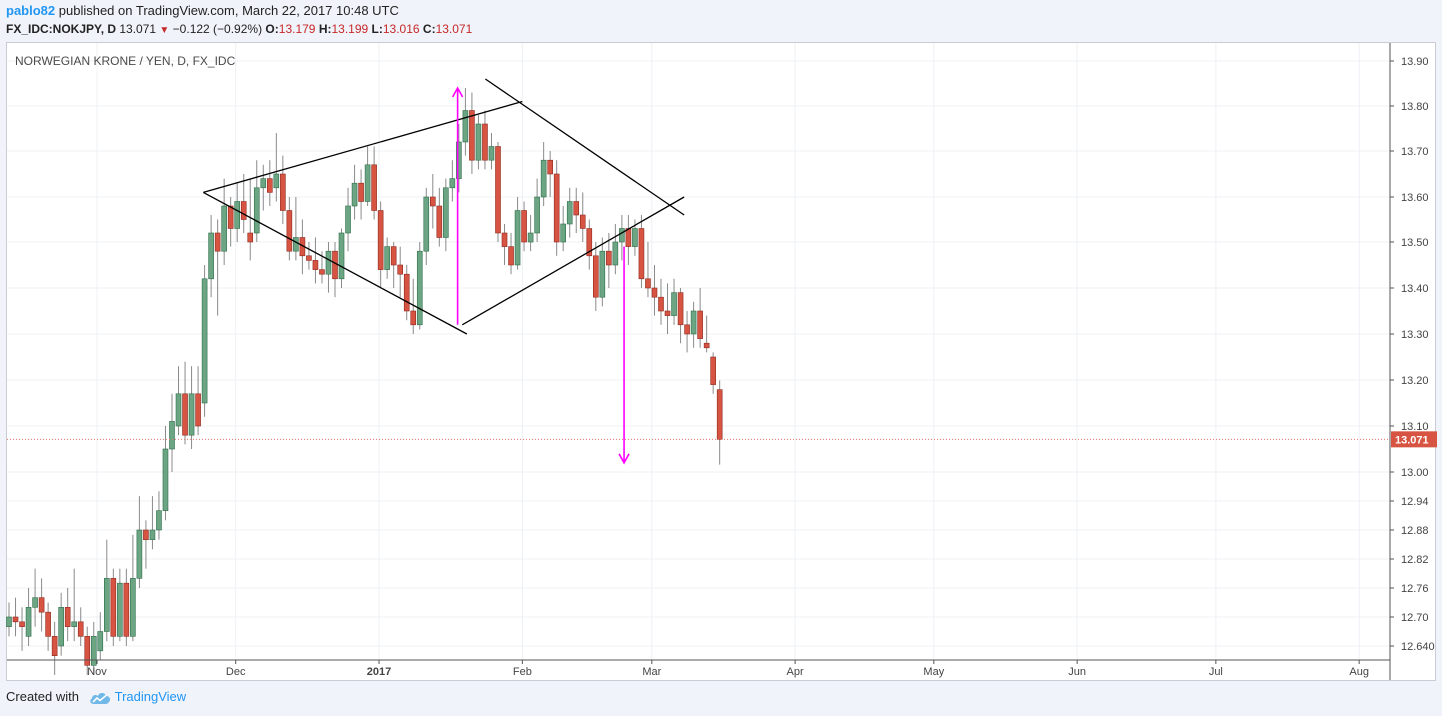 This screenshot has width=1442, height=716. I want to click on tradingview-link: TradingView, so click(150, 696).